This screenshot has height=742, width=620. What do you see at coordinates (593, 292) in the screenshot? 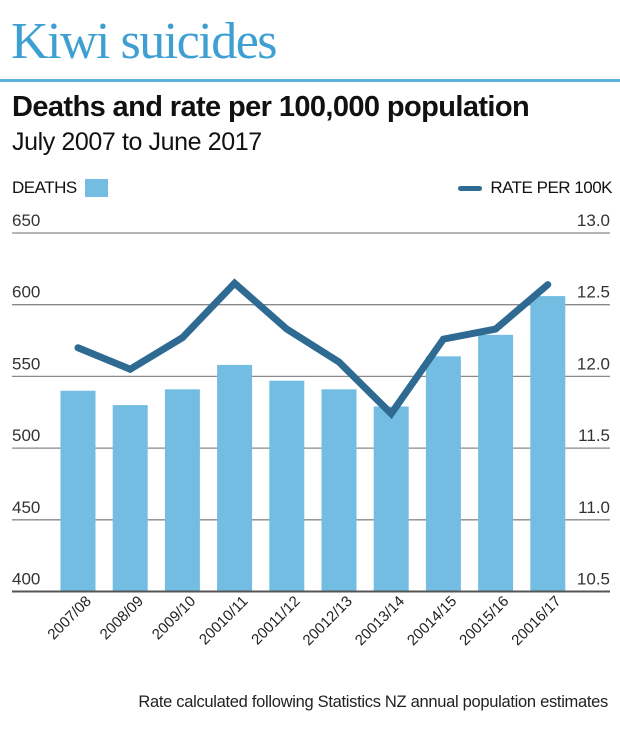
I see `right-tick-label: 12.5` at bounding box center [593, 292].